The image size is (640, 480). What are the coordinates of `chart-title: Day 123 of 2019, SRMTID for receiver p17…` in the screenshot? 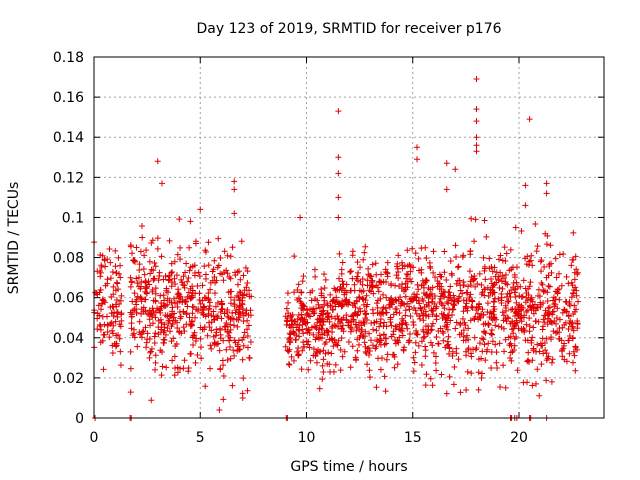 It's located at (348, 29).